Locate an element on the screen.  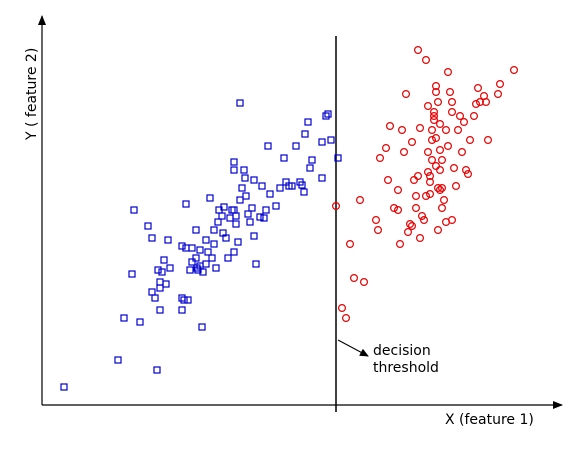
x-axis-label: X (feature 1) is located at coordinates (489, 420).